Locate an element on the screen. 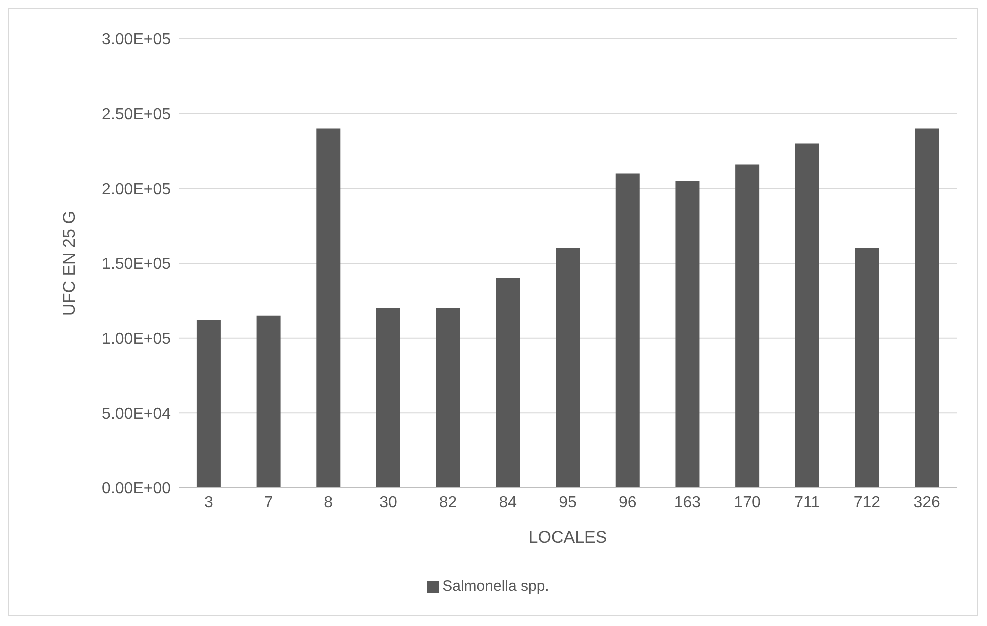  y-tick-label: 0.00E+00 is located at coordinates (137, 489).